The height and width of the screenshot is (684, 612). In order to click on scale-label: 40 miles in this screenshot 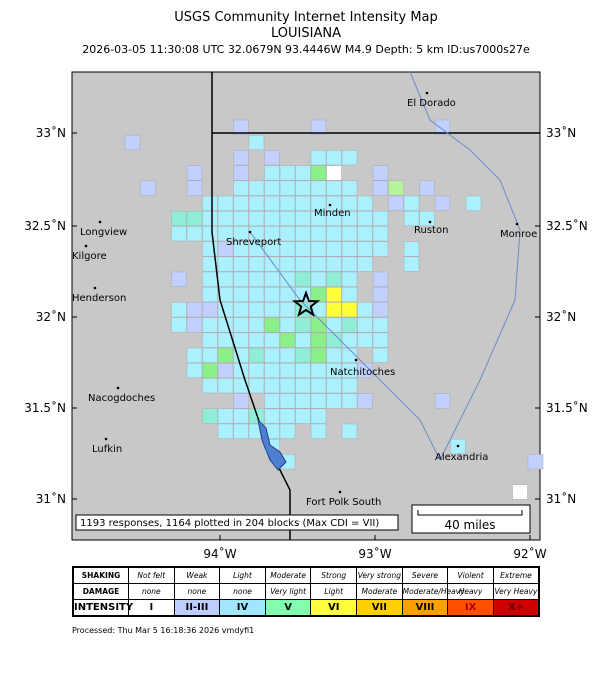, I will do `click(469, 525)`.